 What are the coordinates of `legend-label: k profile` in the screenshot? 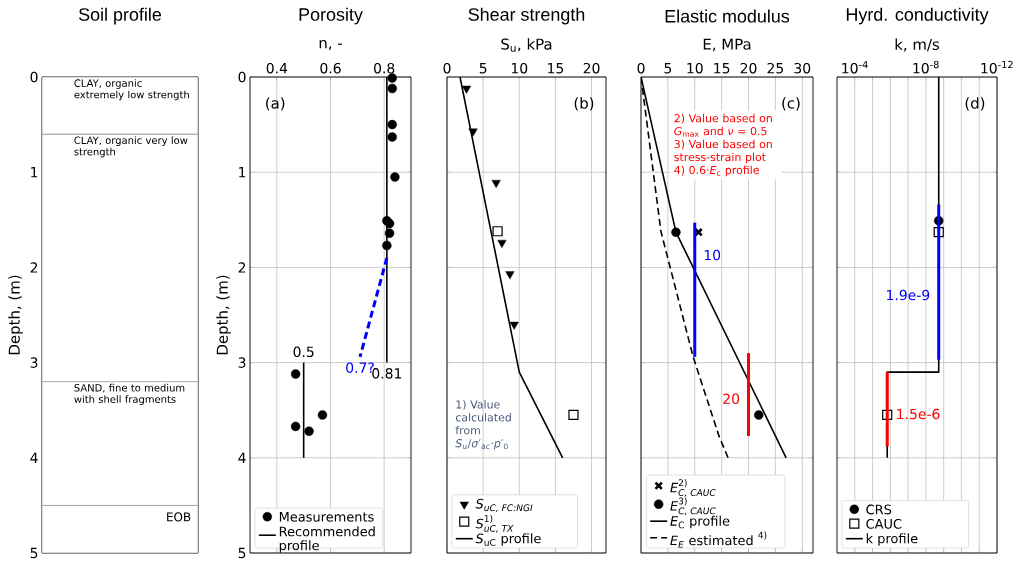 It's located at (892, 539).